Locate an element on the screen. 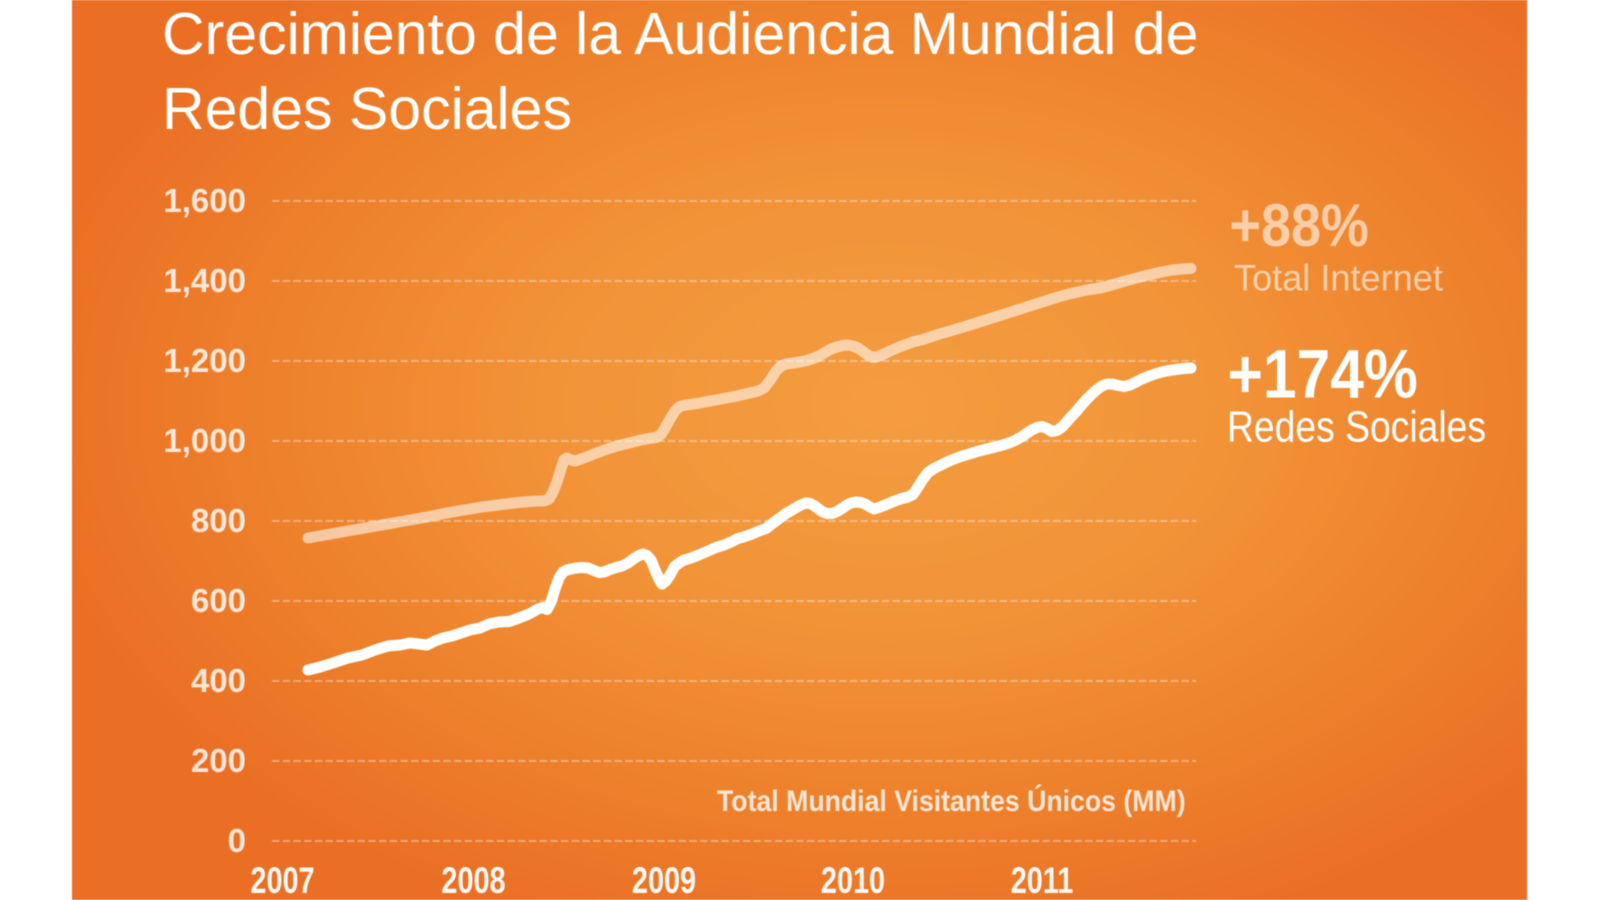 The width and height of the screenshot is (1600, 900). svg-text: +88% is located at coordinates (1299, 226).